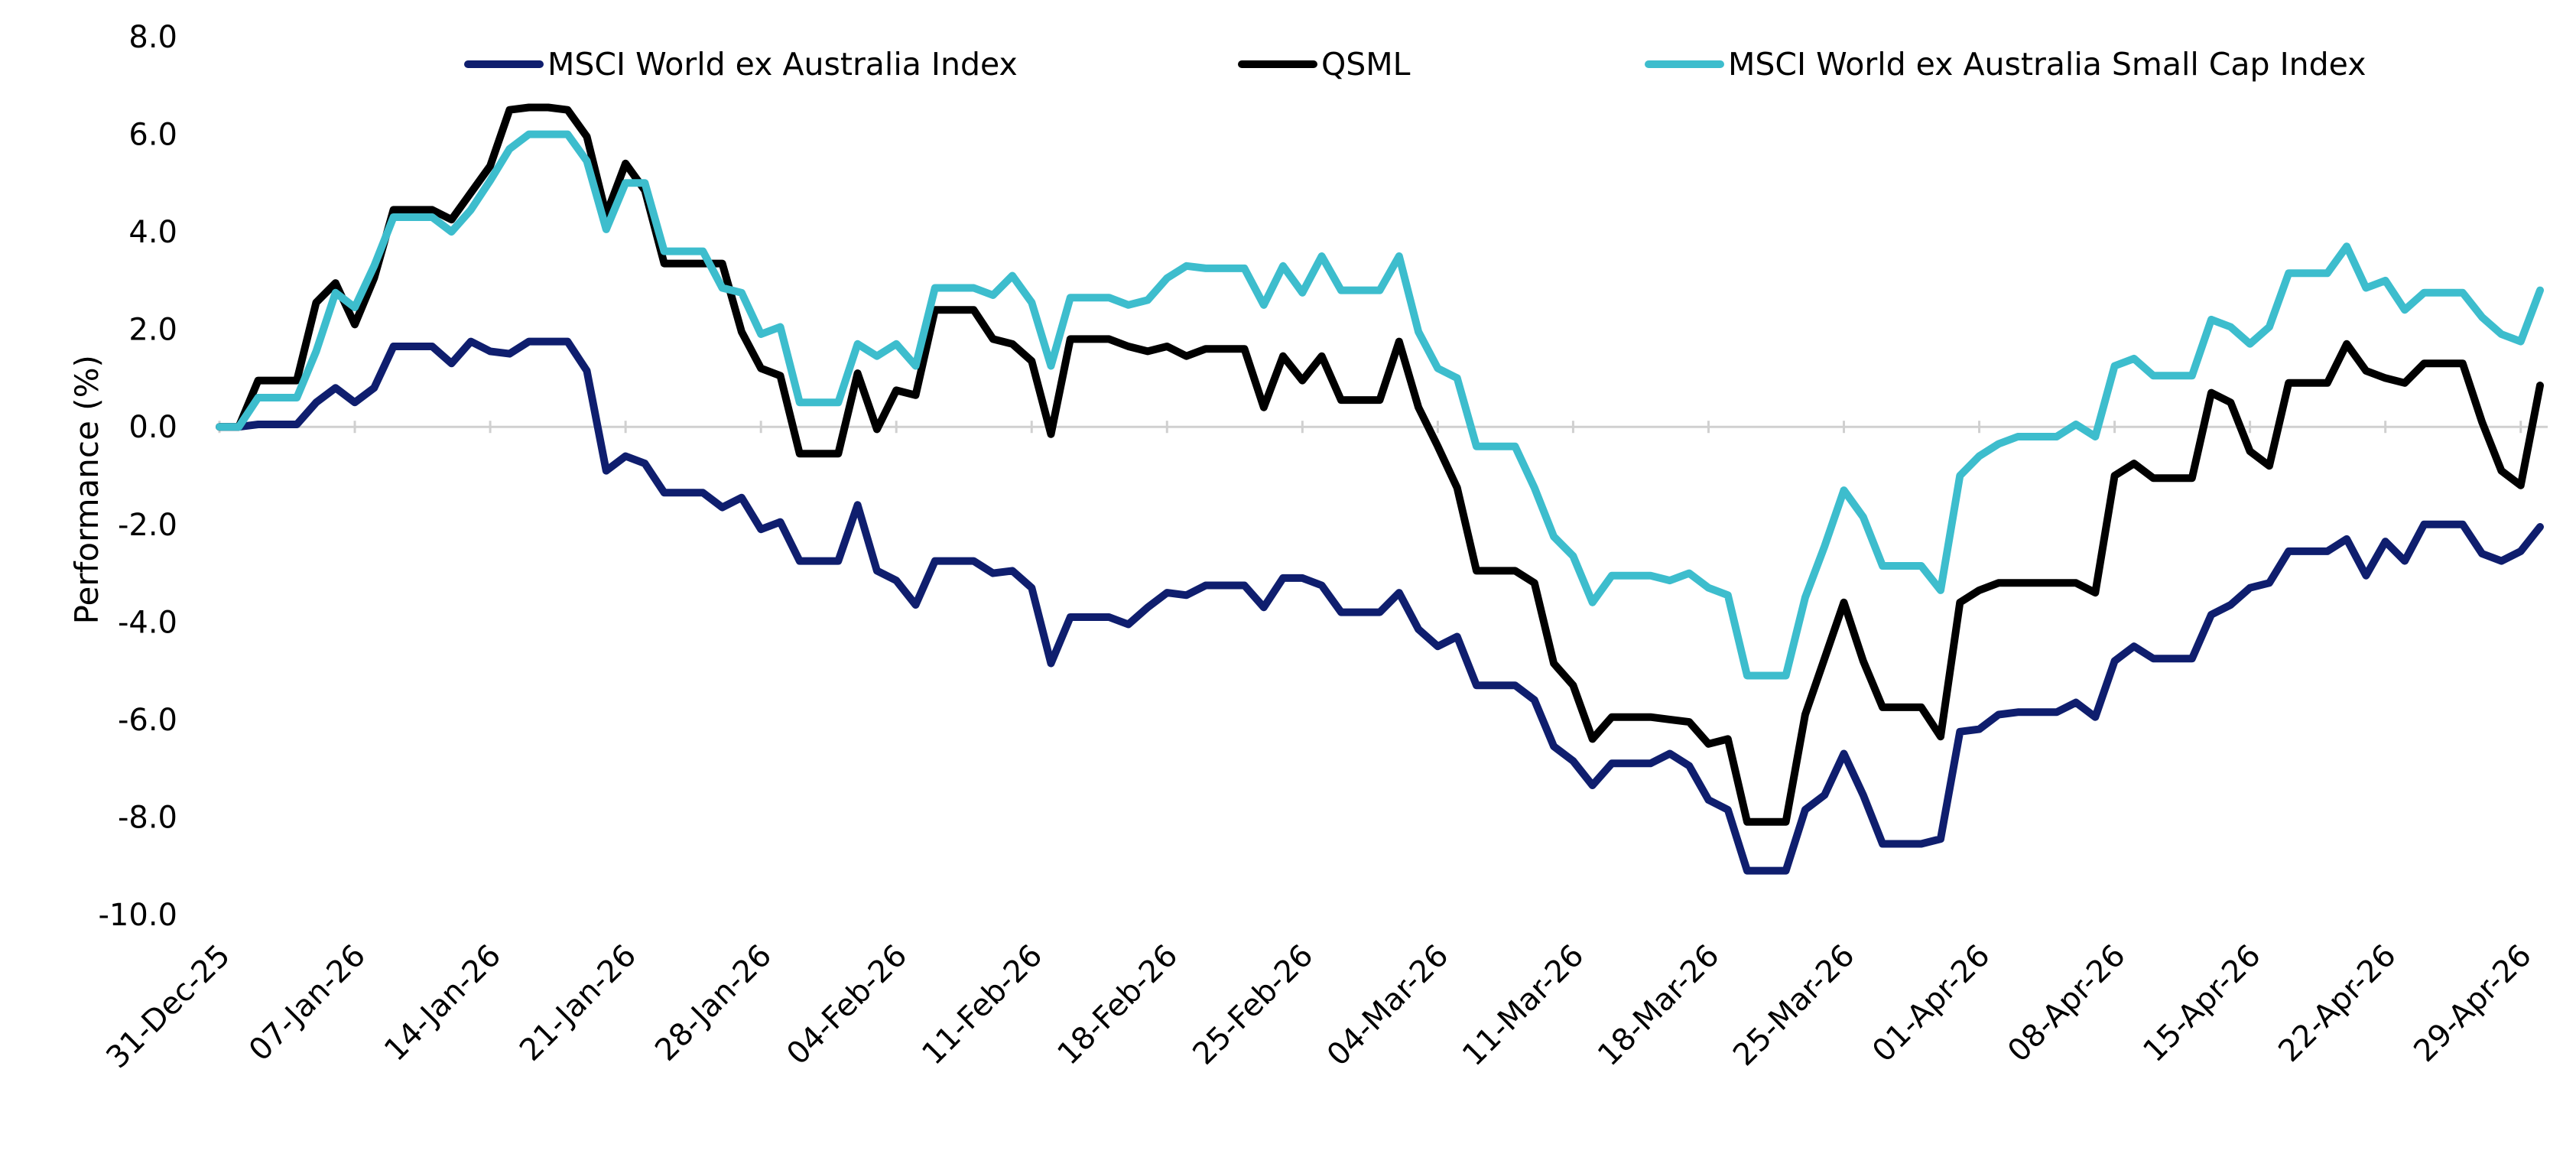  Describe the element at coordinates (847, 1005) in the screenshot. I see `x-tick-label: 04-Feb-26` at that location.